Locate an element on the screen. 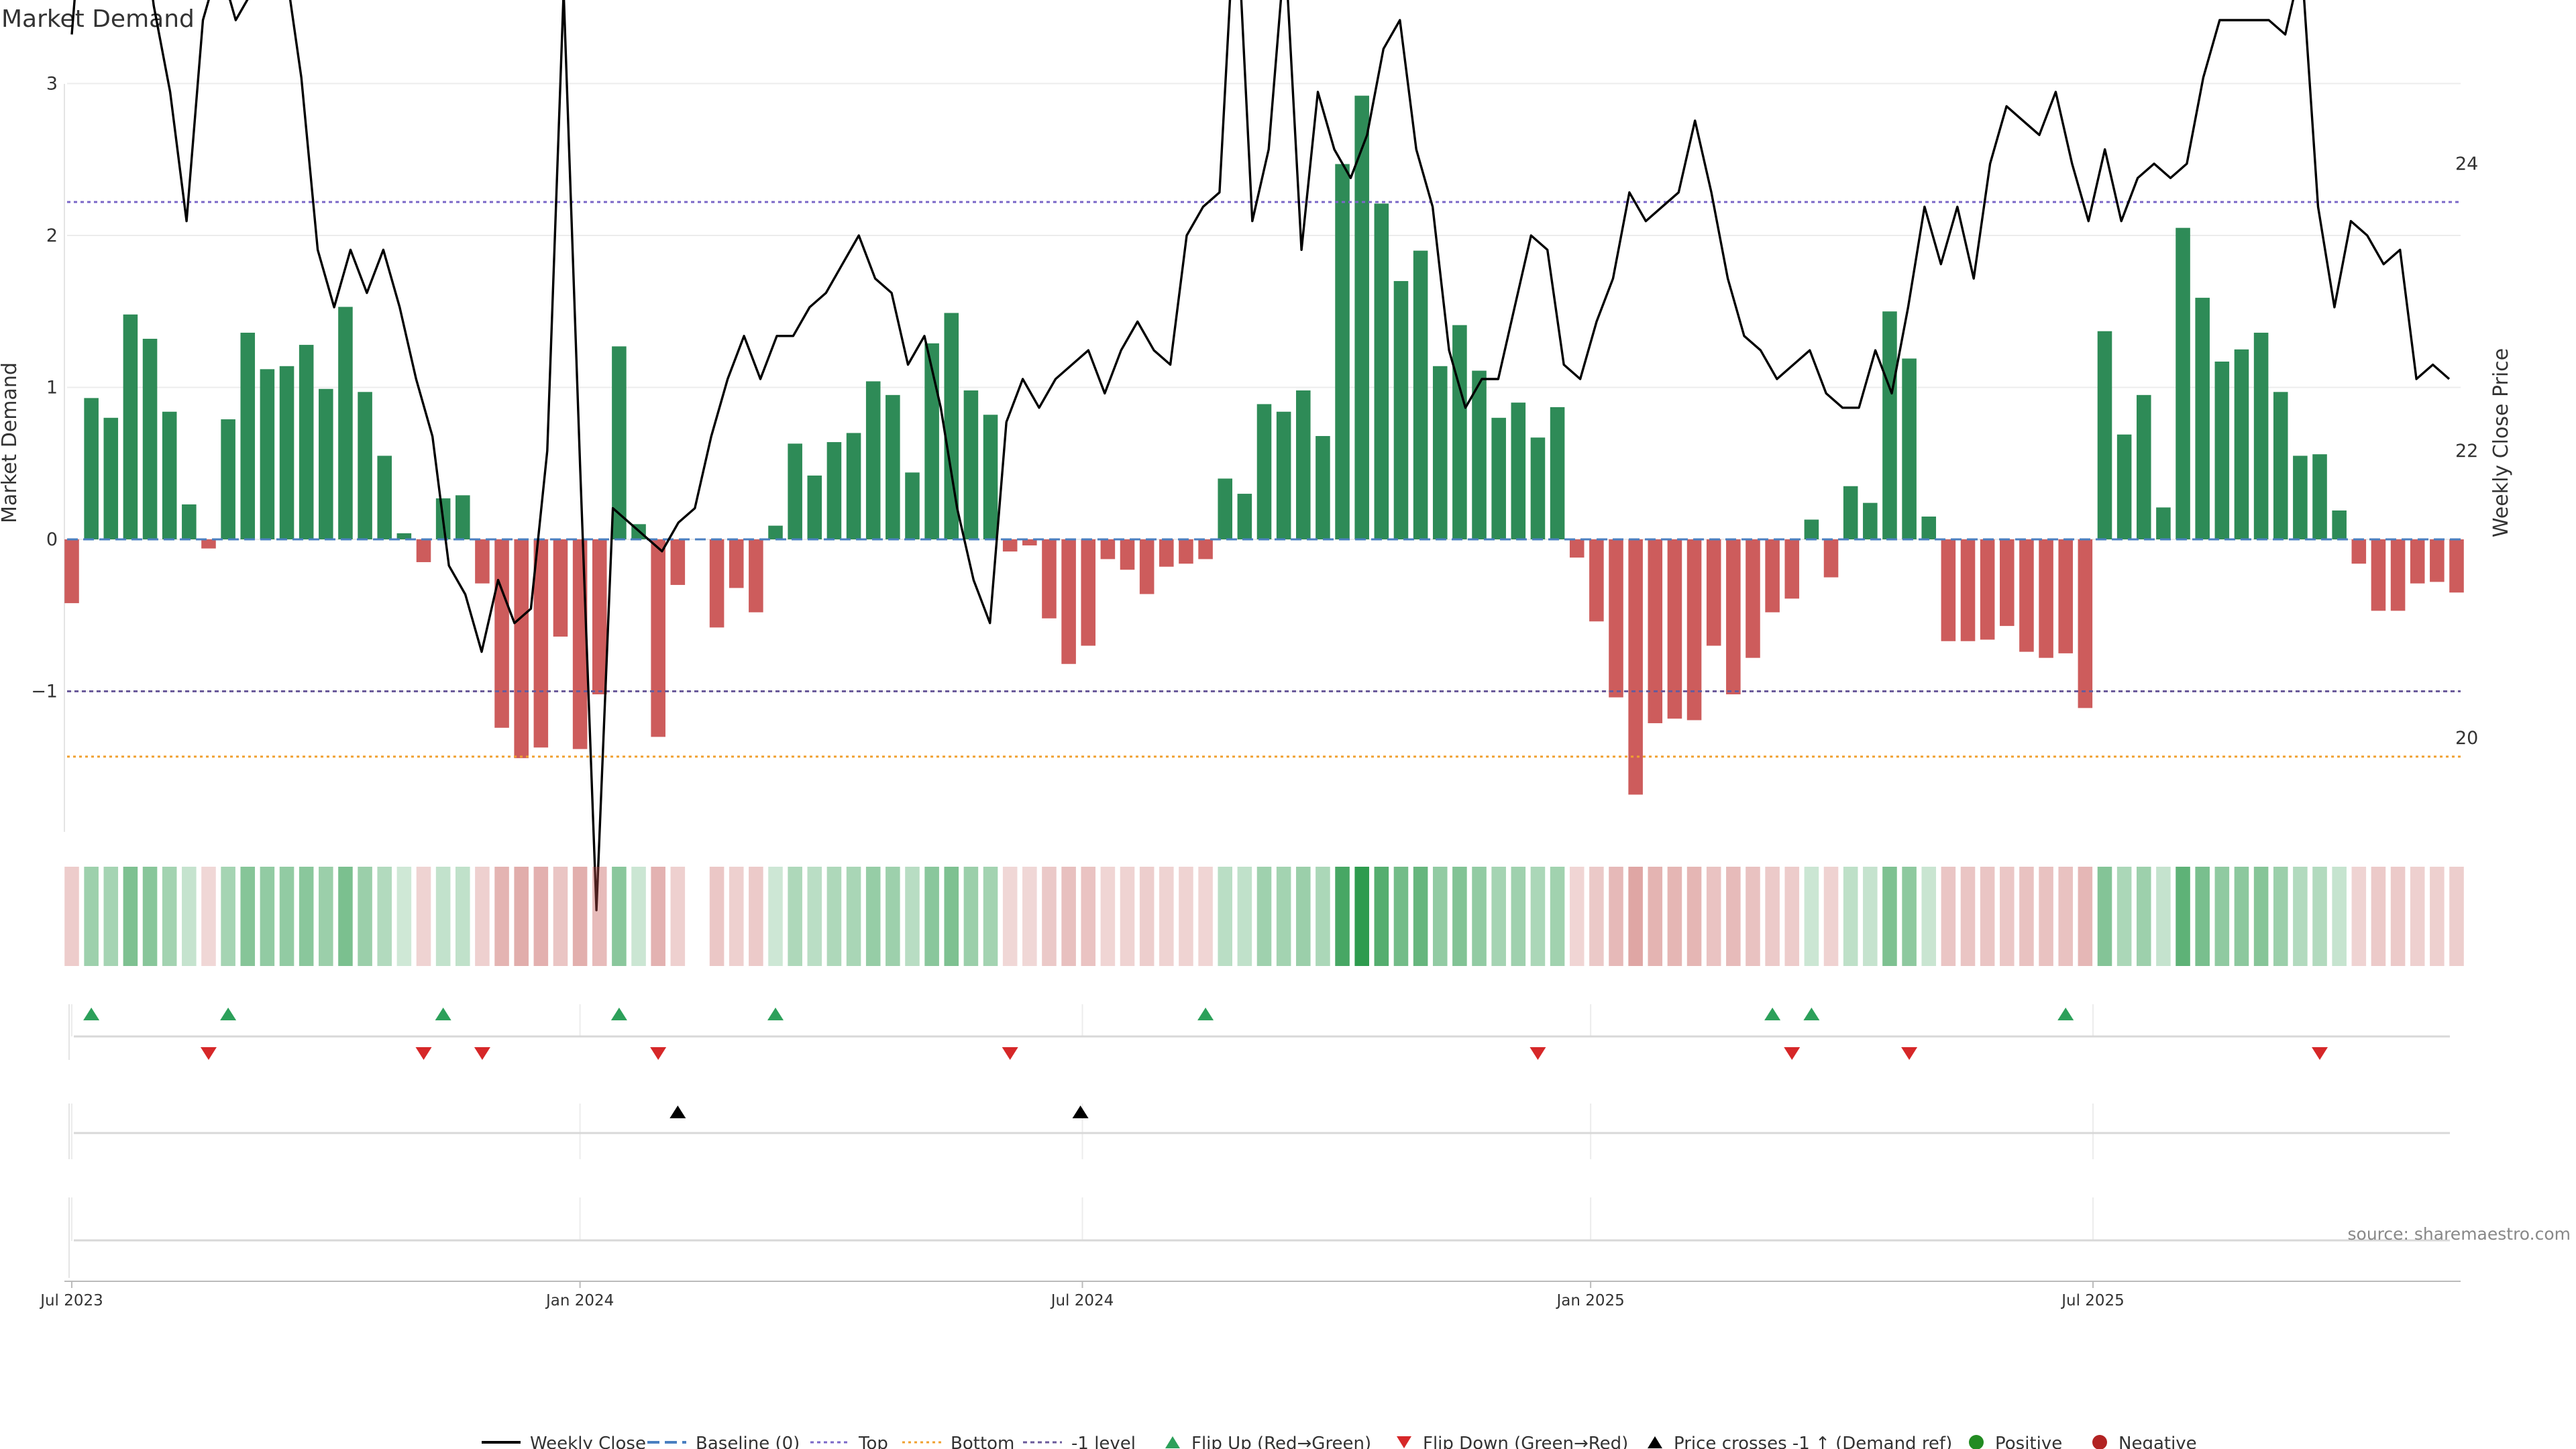 The height and width of the screenshot is (1449, 2576). source-note: source: sharemaestro.com is located at coordinates (2459, 1234).